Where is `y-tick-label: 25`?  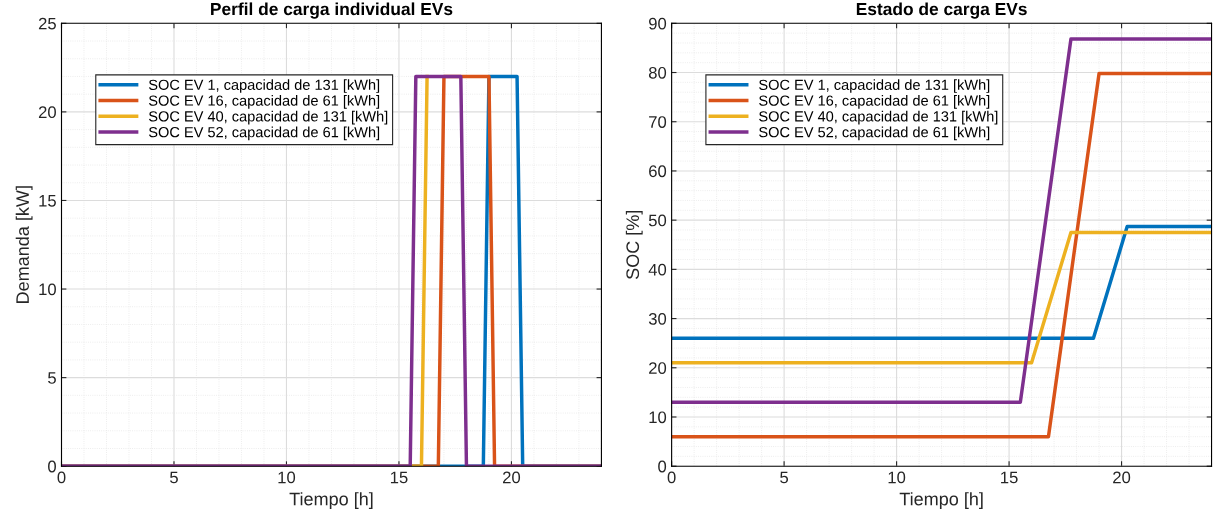
y-tick-label: 25 is located at coordinates (47, 23).